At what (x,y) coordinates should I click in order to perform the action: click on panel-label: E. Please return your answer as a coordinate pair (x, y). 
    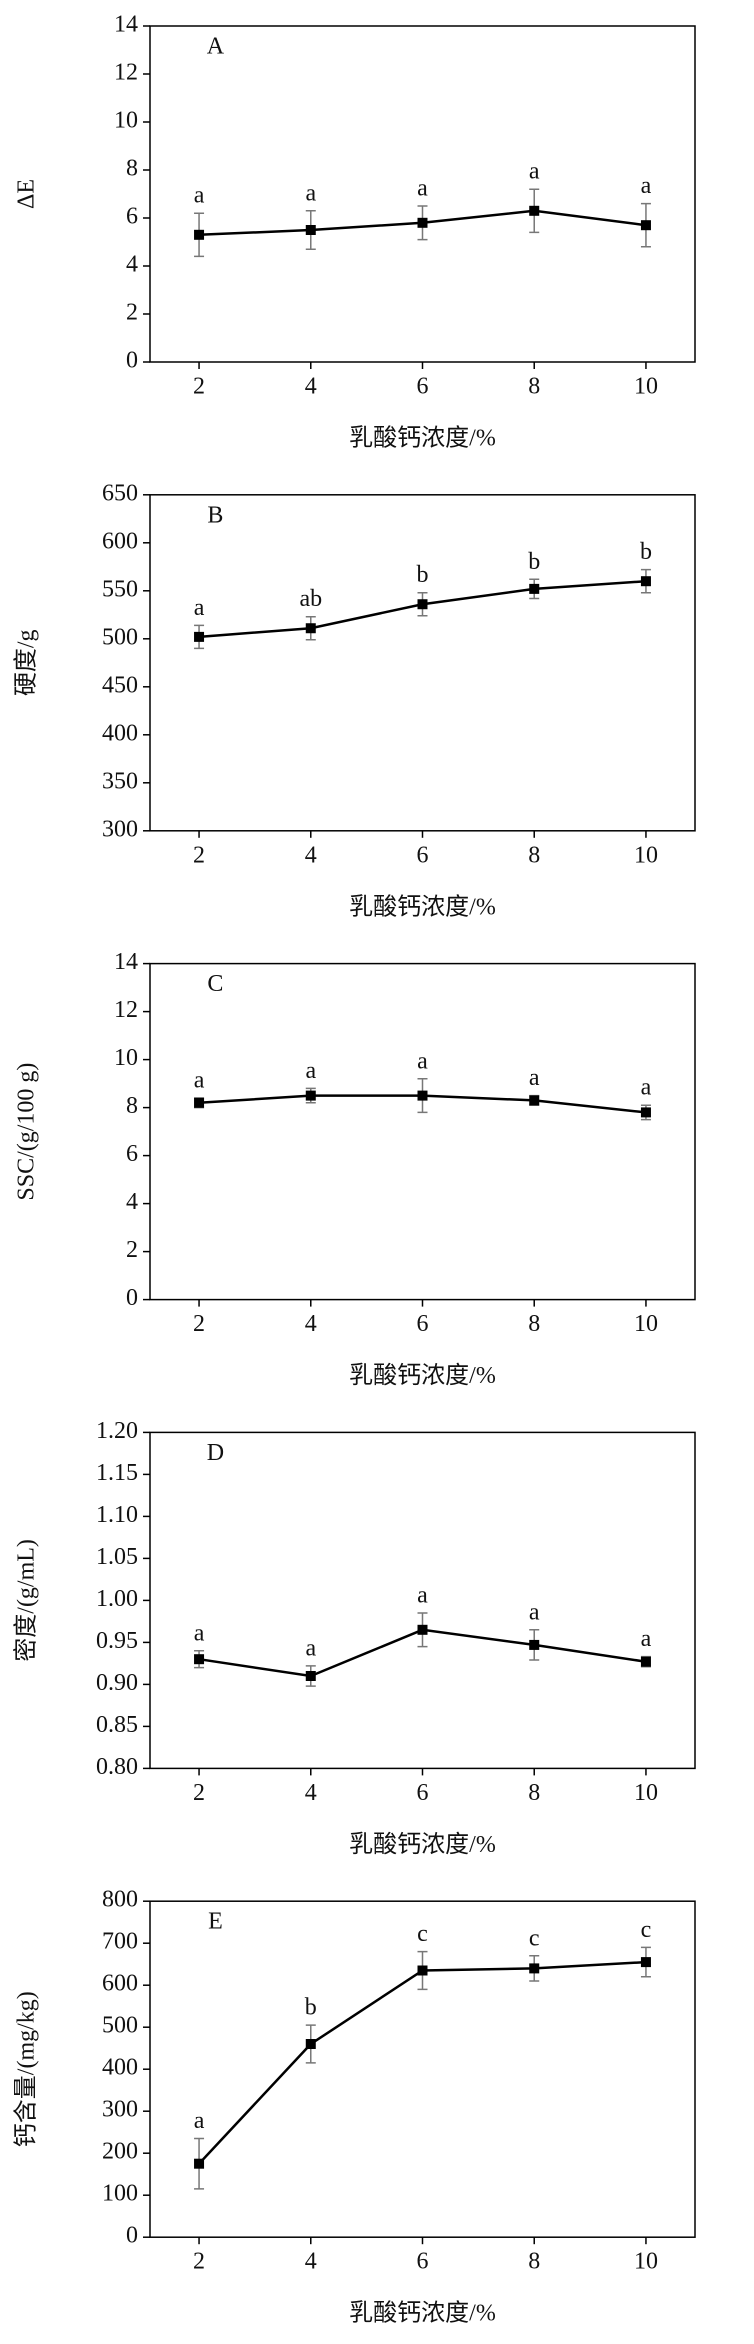
    Looking at the image, I should click on (215, 1922).